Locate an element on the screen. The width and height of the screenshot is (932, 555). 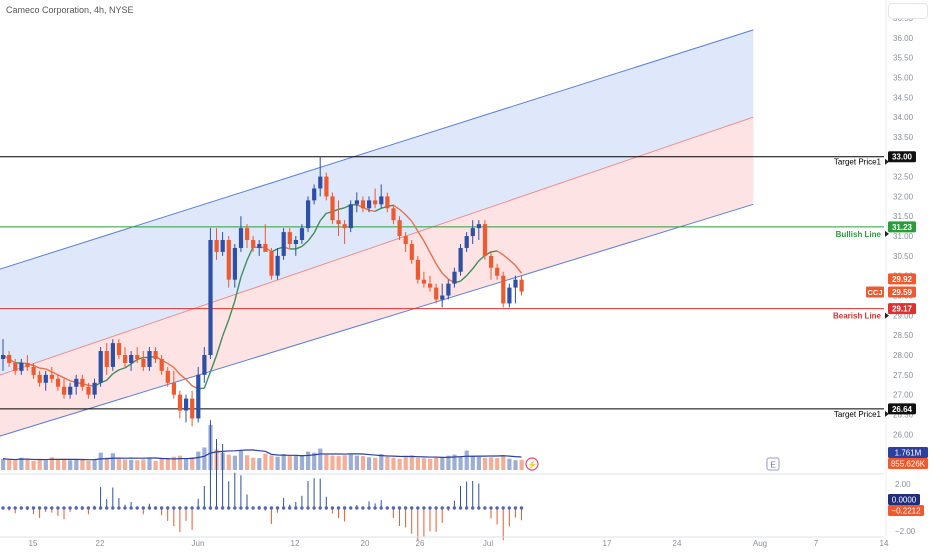
bearish-tag-text: 29.17 is located at coordinates (902, 309).